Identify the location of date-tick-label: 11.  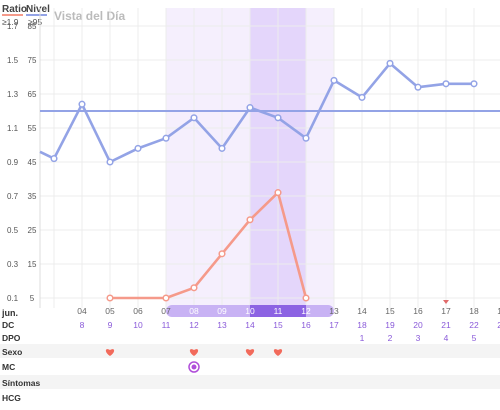
(278, 311).